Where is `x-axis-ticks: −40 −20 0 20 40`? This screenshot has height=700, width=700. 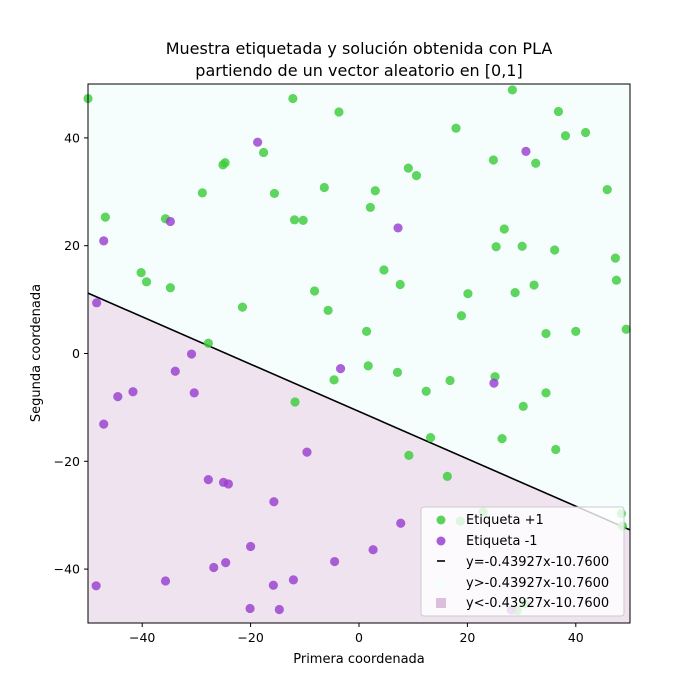
x-axis-ticks: −40 −20 0 20 40 is located at coordinates (356, 634).